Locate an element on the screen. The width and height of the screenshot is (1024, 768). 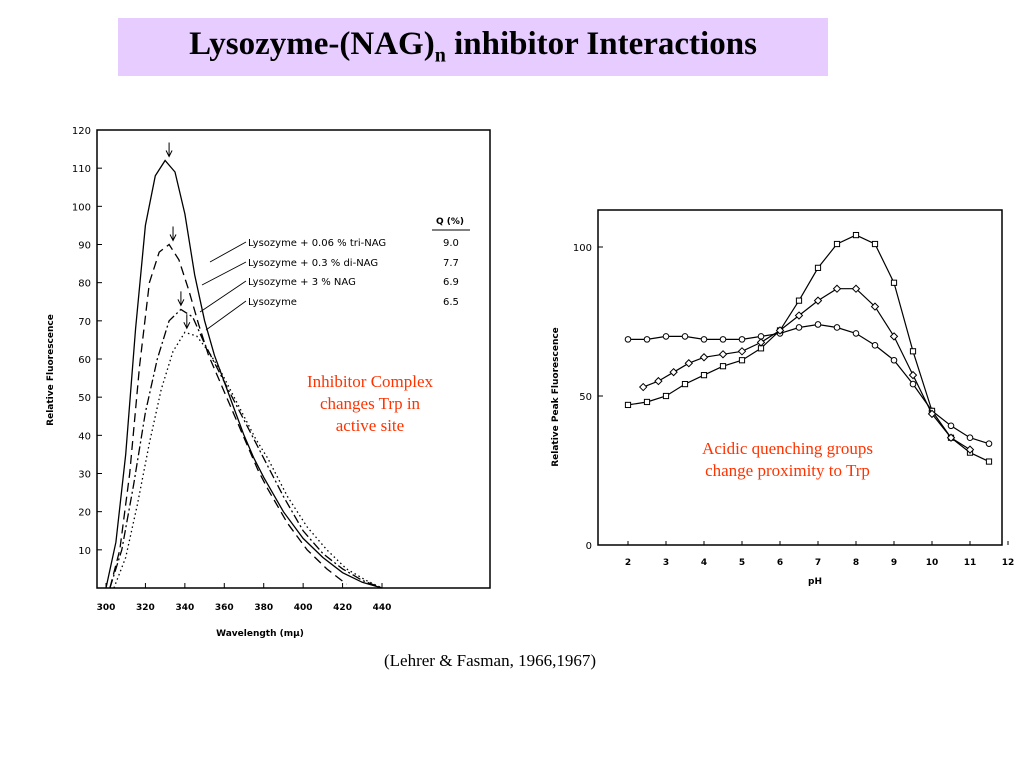
right-x-tick-label-5: 5 is located at coordinates (742, 563).